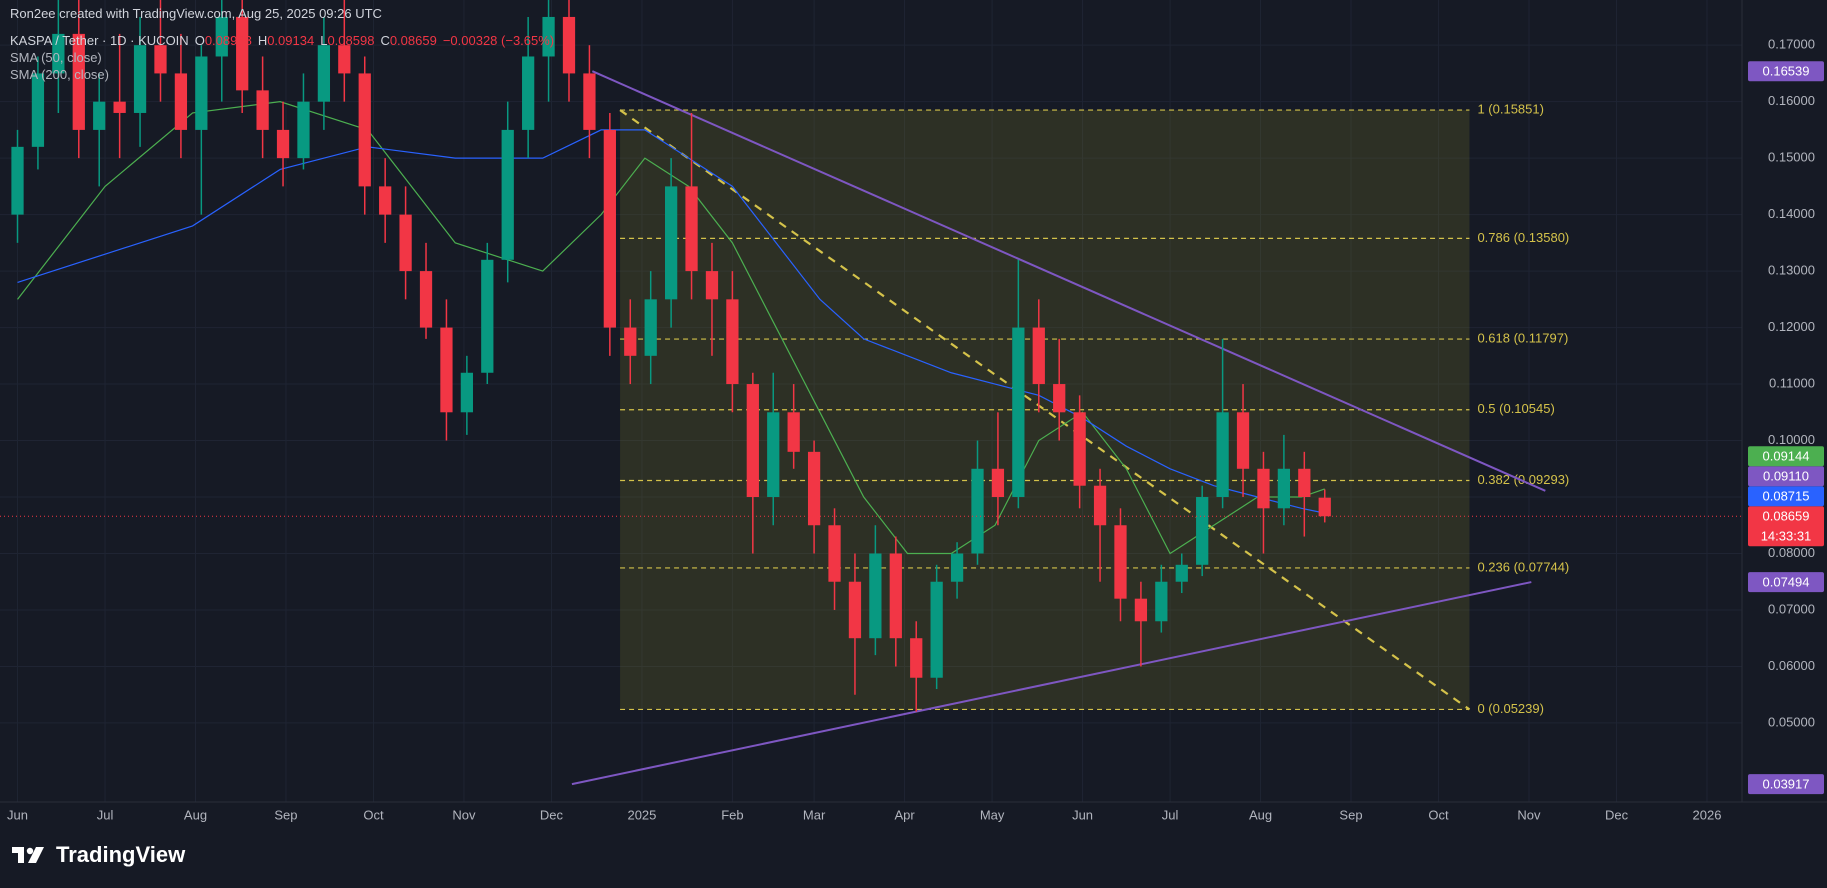  What do you see at coordinates (1523, 566) in the screenshot?
I see `fib-label: 0.236 (0.07744)` at bounding box center [1523, 566].